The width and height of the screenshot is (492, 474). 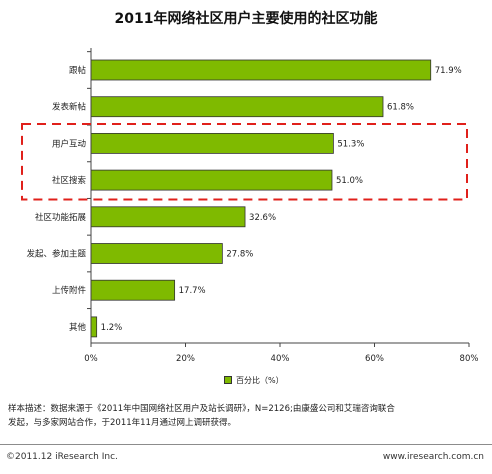 I want to click on category-label: 社区功能拓展, so click(x=61, y=217).